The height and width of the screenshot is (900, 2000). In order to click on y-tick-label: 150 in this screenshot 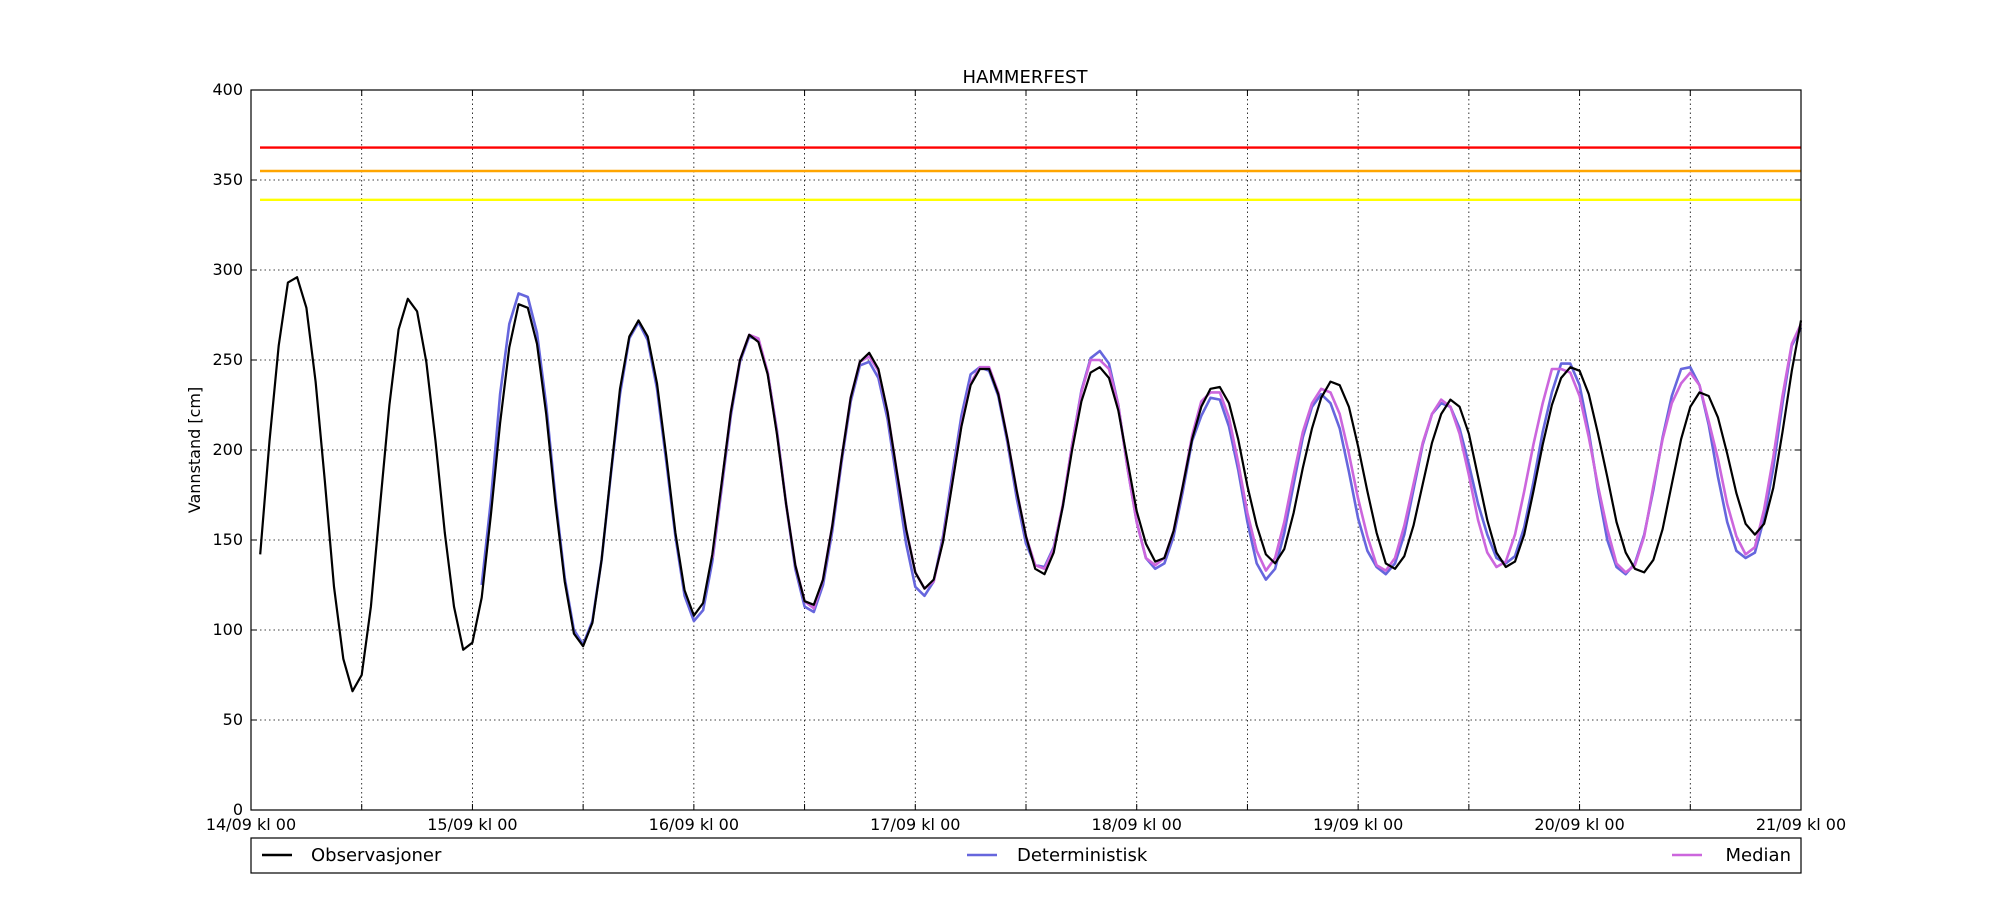, I will do `click(227, 539)`.